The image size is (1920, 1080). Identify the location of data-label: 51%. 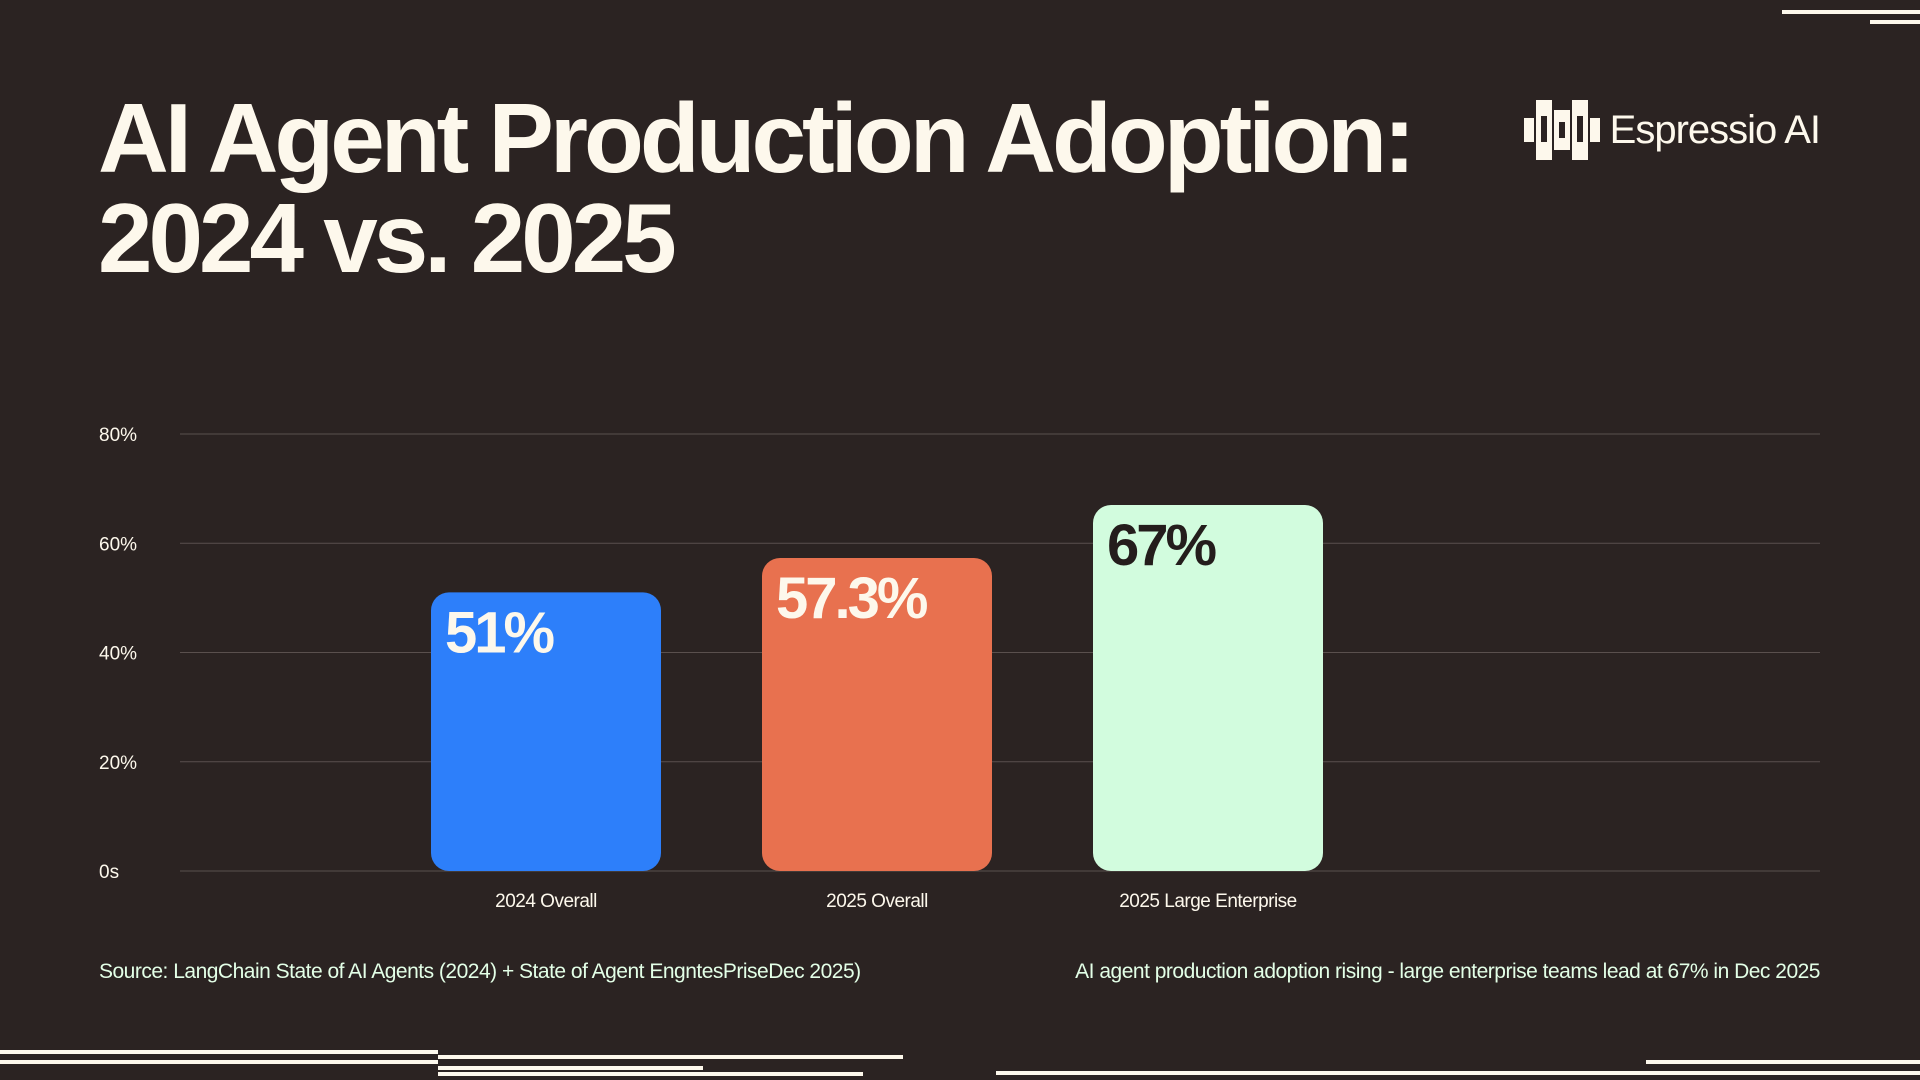
(500, 632).